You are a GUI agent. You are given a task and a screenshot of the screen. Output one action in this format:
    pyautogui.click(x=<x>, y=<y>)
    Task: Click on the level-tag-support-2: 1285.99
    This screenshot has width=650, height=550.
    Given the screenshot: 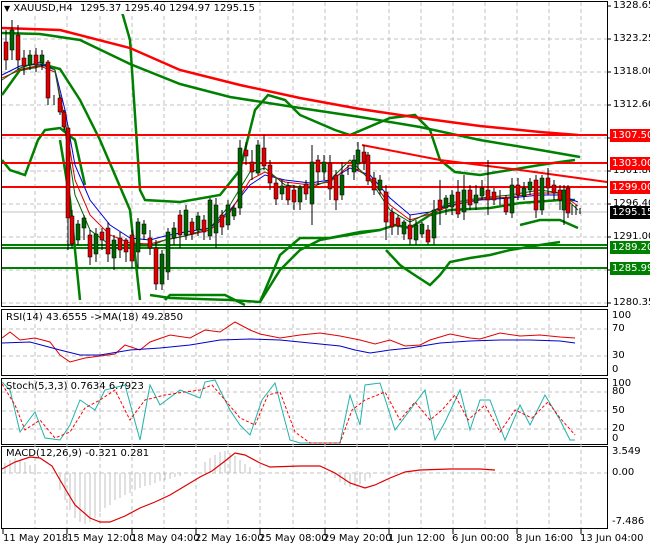 What is the action you would take?
    pyautogui.click(x=630, y=268)
    